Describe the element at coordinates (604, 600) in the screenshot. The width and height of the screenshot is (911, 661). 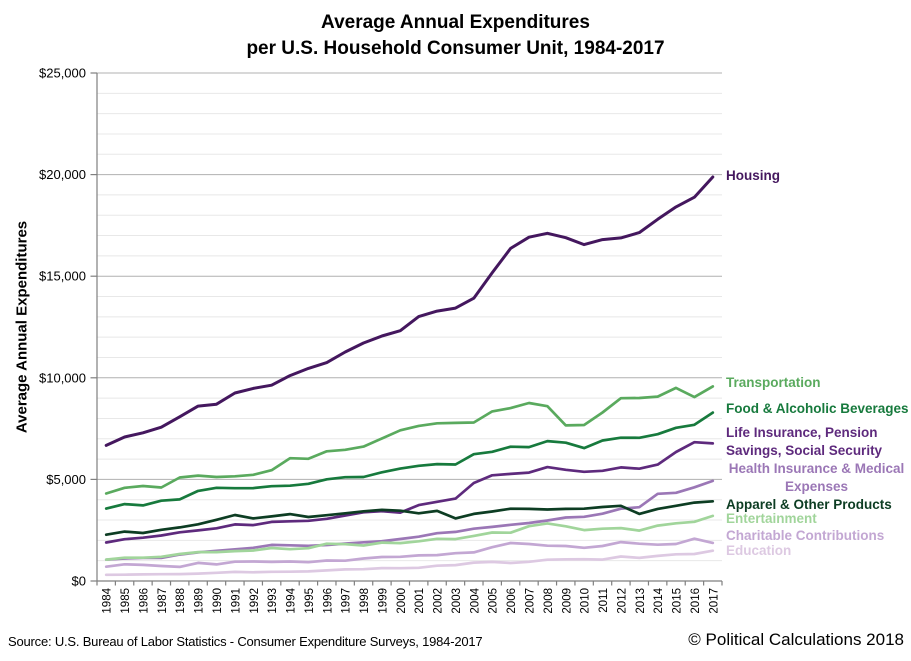
I see `x-tick-label: 2011` at that location.